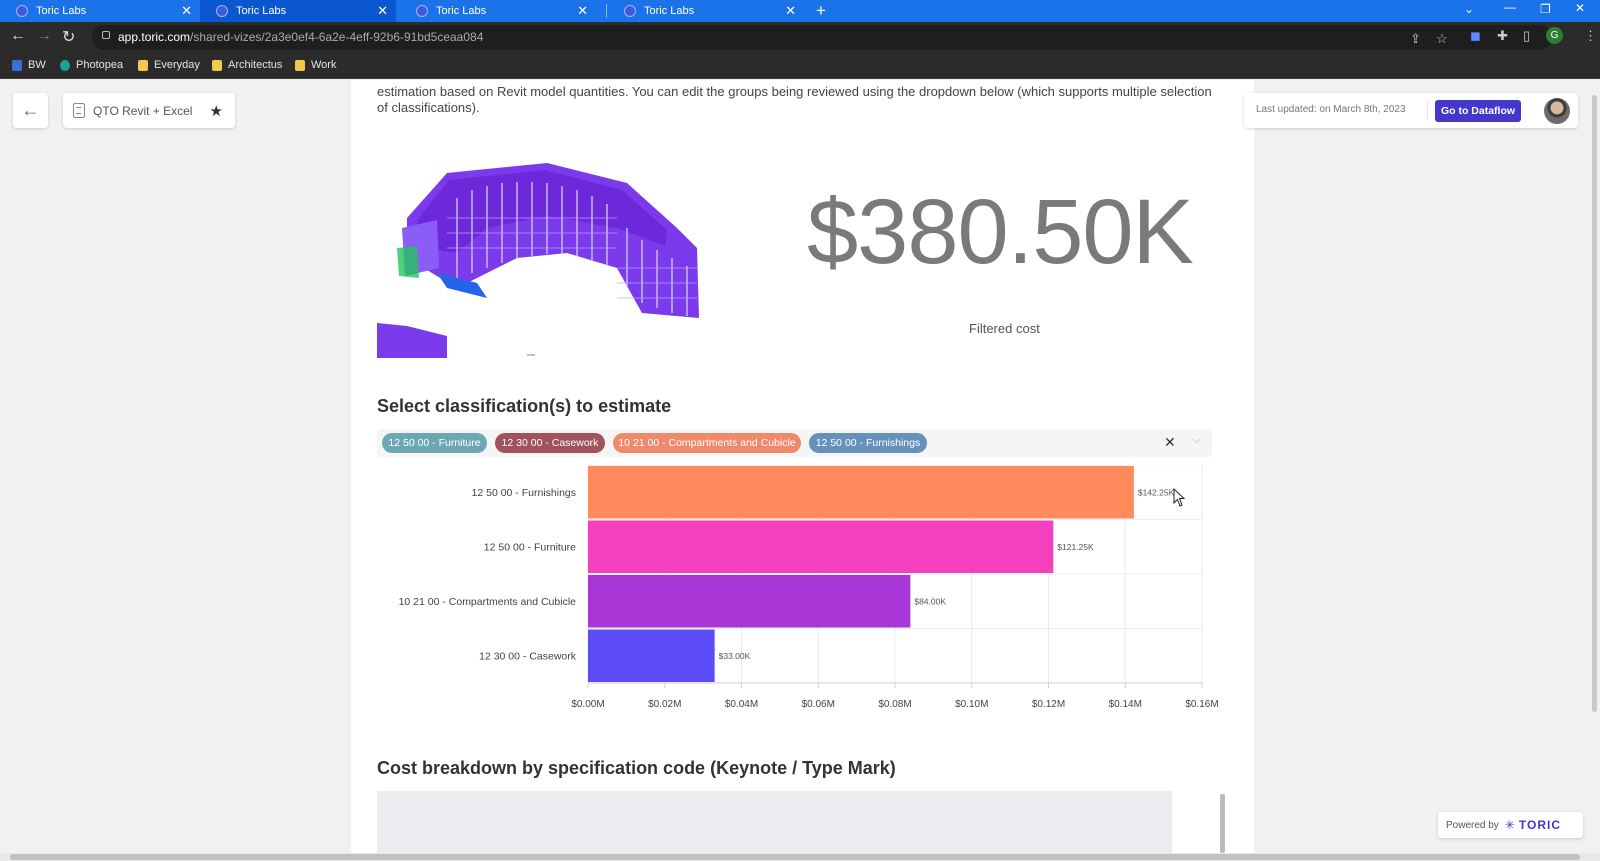 Image resolution: width=1600 pixels, height=861 pixels. What do you see at coordinates (143, 110) in the screenshot?
I see `dashboard-title: QTO Revit + Excel` at bounding box center [143, 110].